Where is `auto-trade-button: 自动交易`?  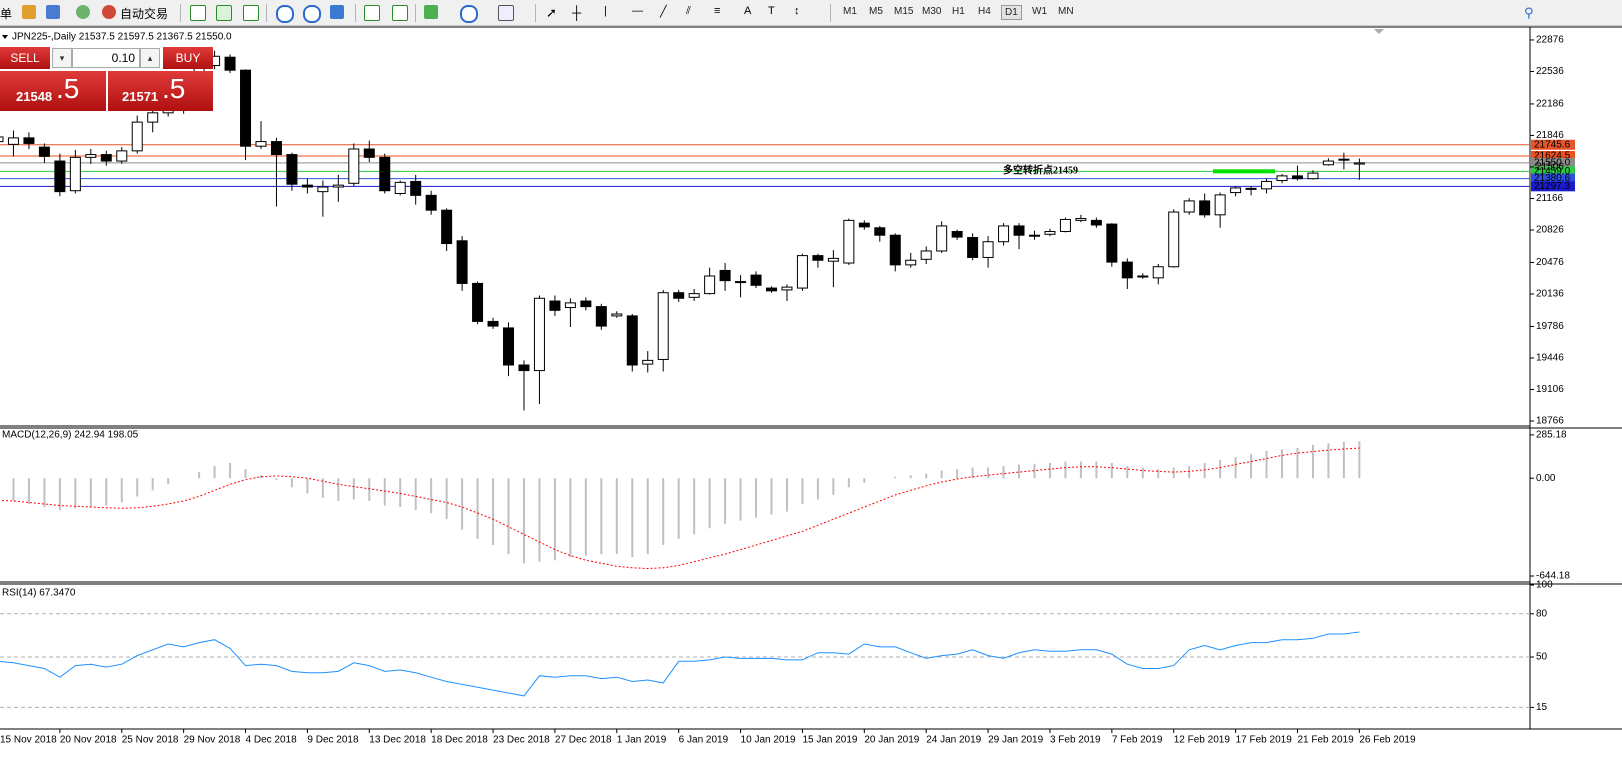
auto-trade-button: 自动交易 is located at coordinates (144, 14).